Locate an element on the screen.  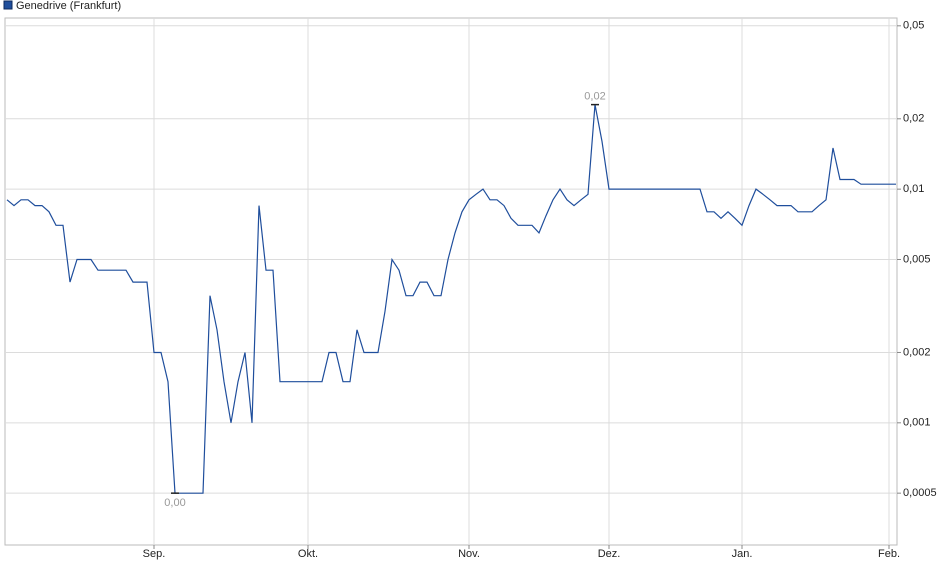
legend-label: Genedrive (Frankfurt) is located at coordinates (68, 6).